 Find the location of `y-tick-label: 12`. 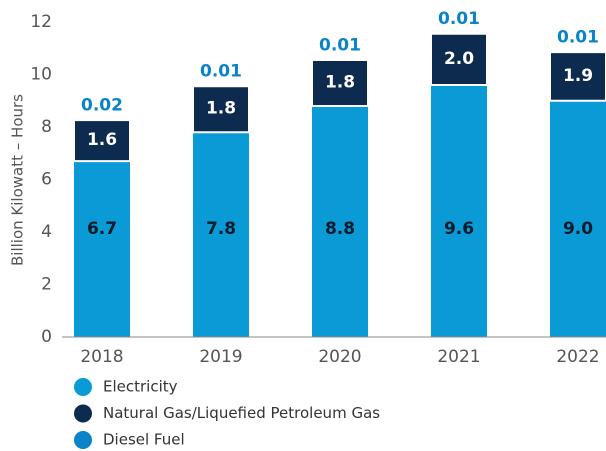

y-tick-label: 12 is located at coordinates (41, 22).